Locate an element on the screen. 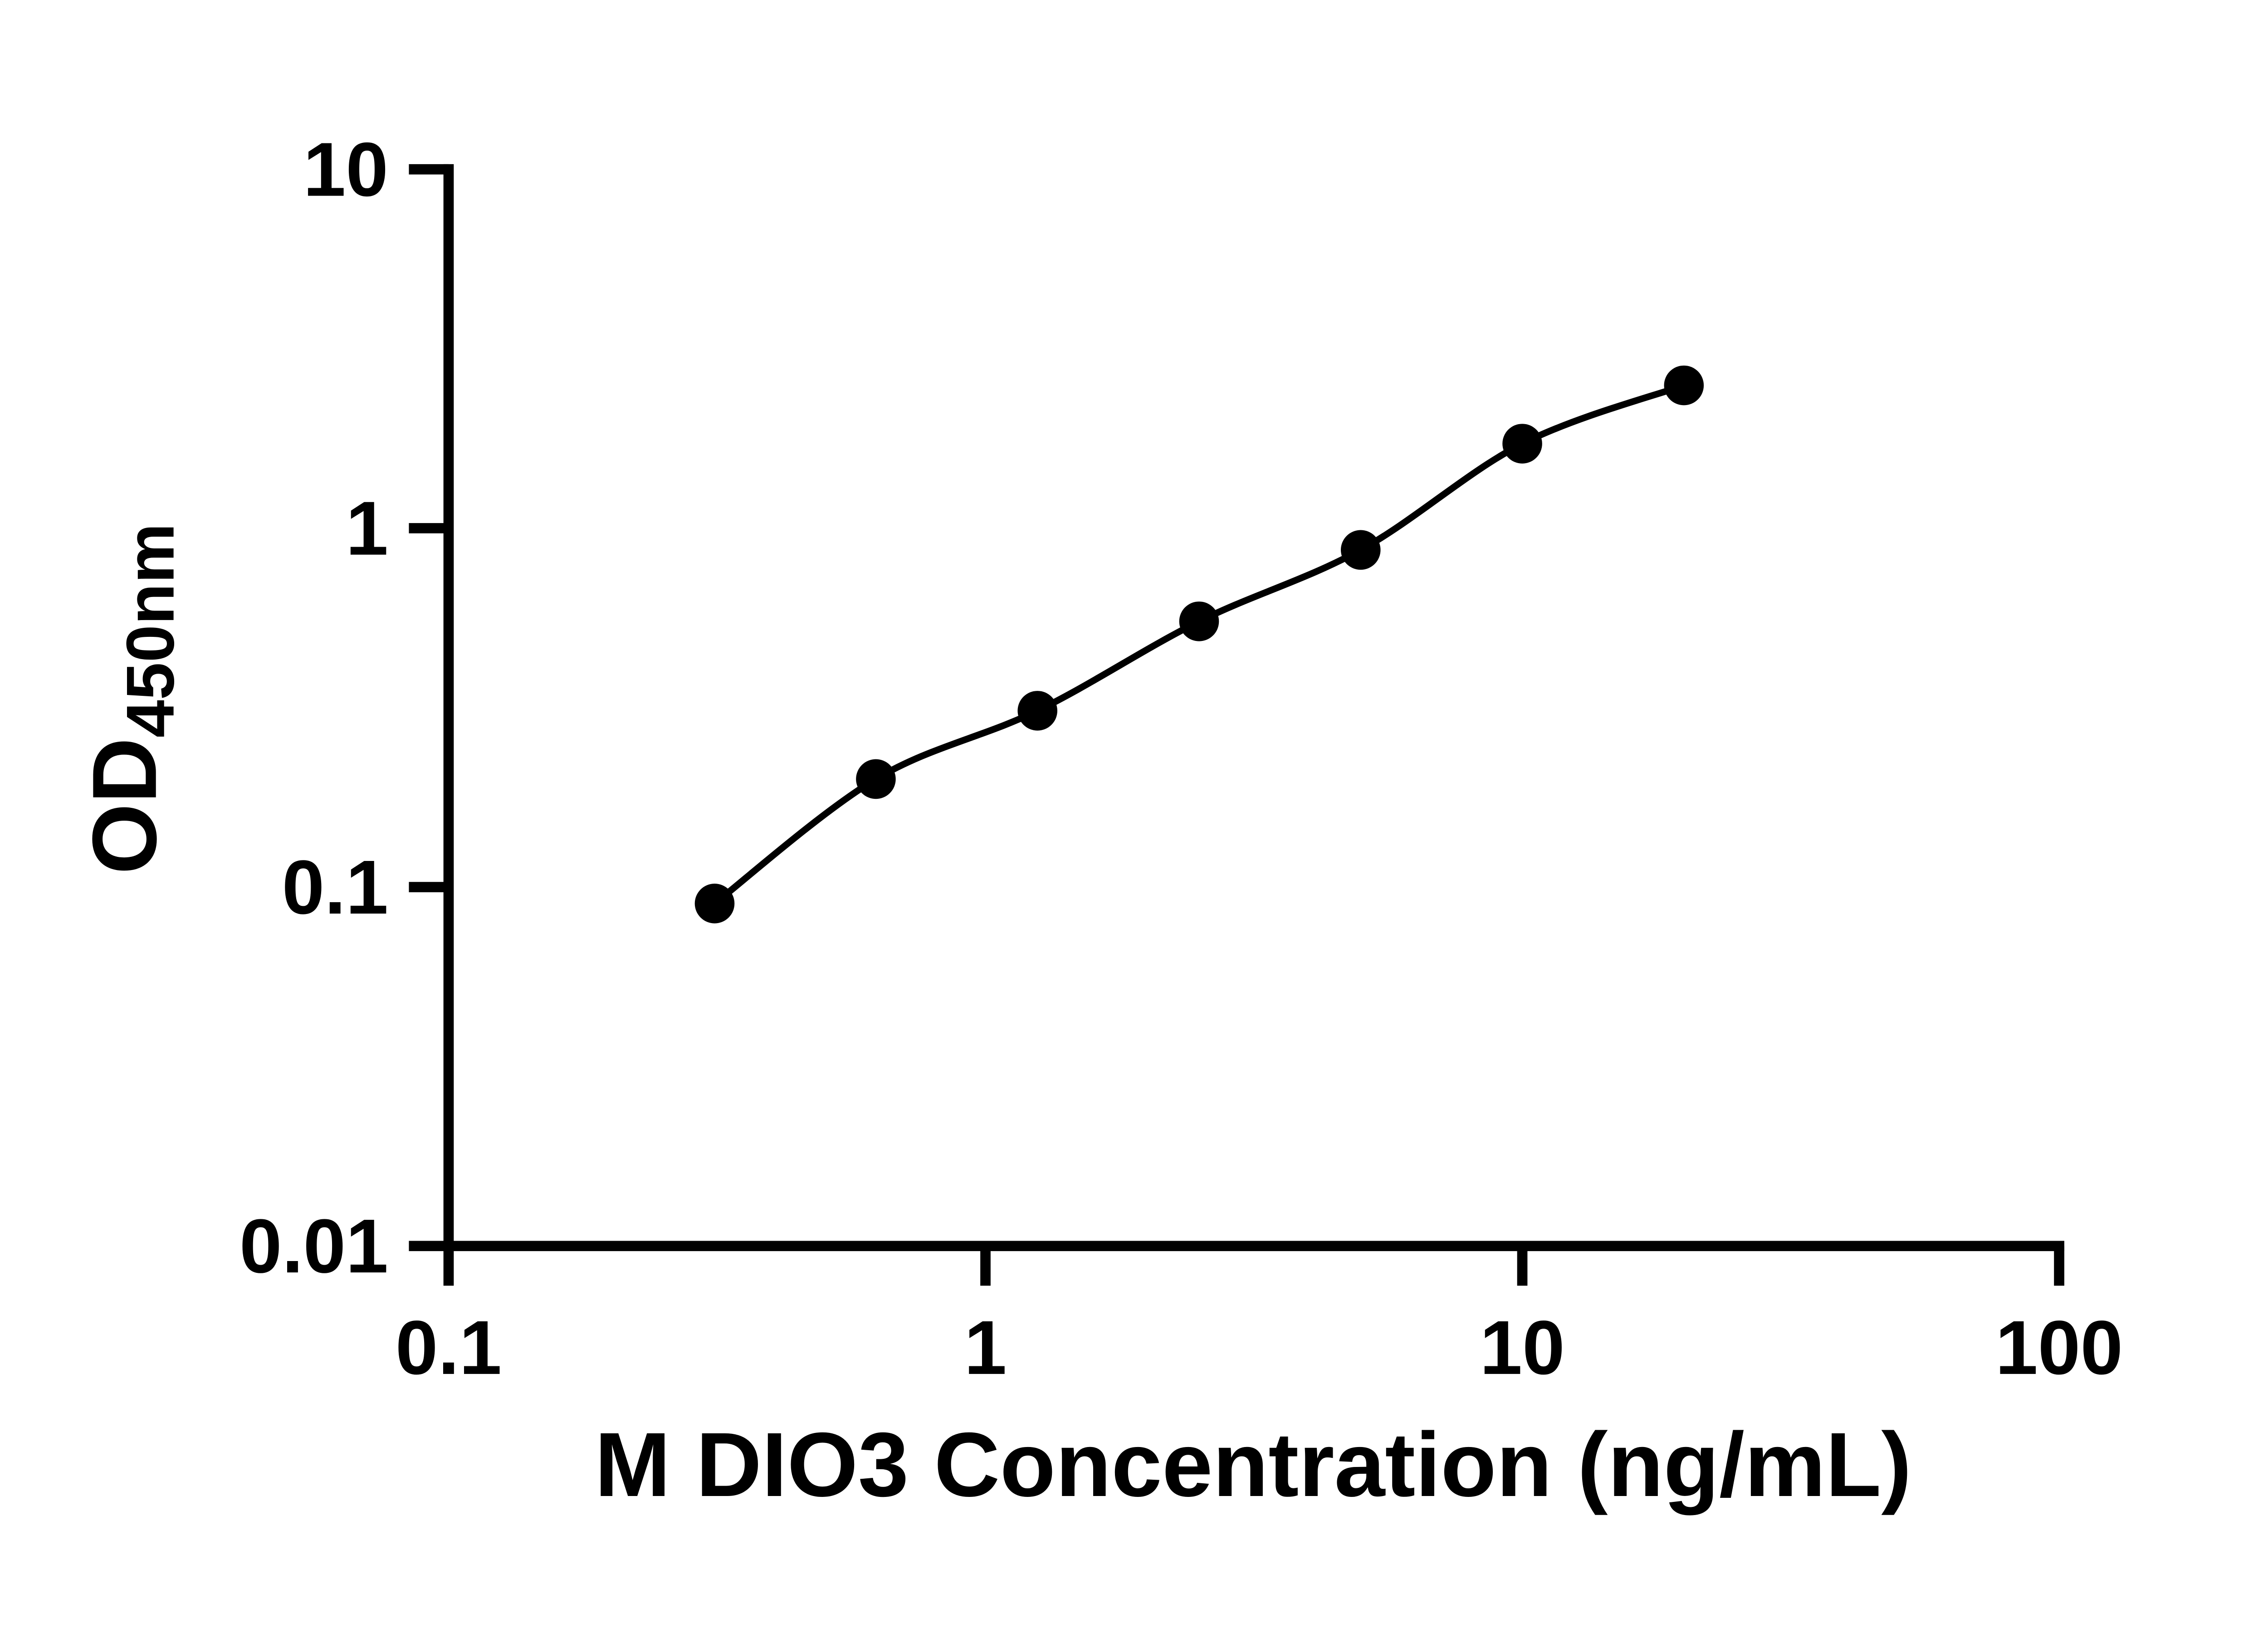  y-tick-label: 0.1 is located at coordinates (335, 887).